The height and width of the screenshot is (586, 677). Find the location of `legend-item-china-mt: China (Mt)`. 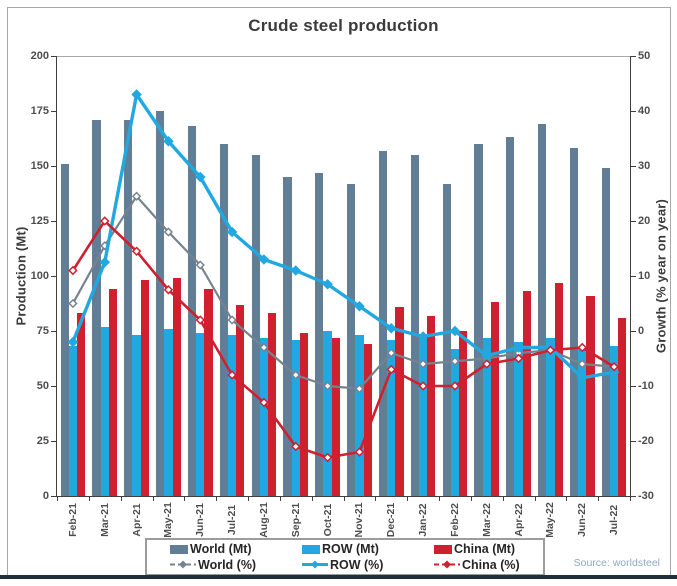

legend-item-china-mt: China (Mt) is located at coordinates (477, 549).